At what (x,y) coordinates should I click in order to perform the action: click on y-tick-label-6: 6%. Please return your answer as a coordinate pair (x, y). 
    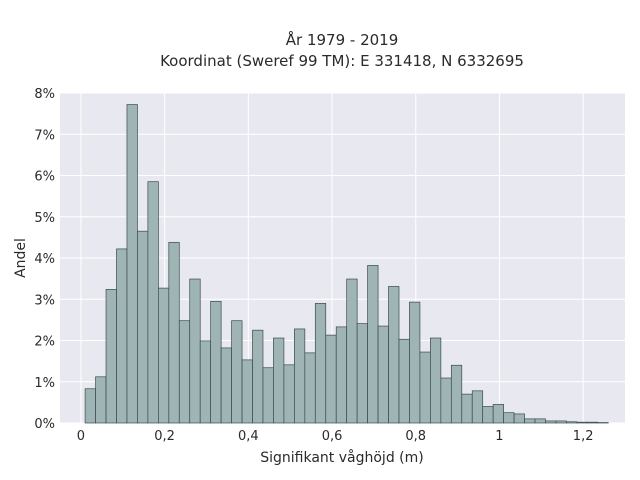
    Looking at the image, I should click on (44, 177).